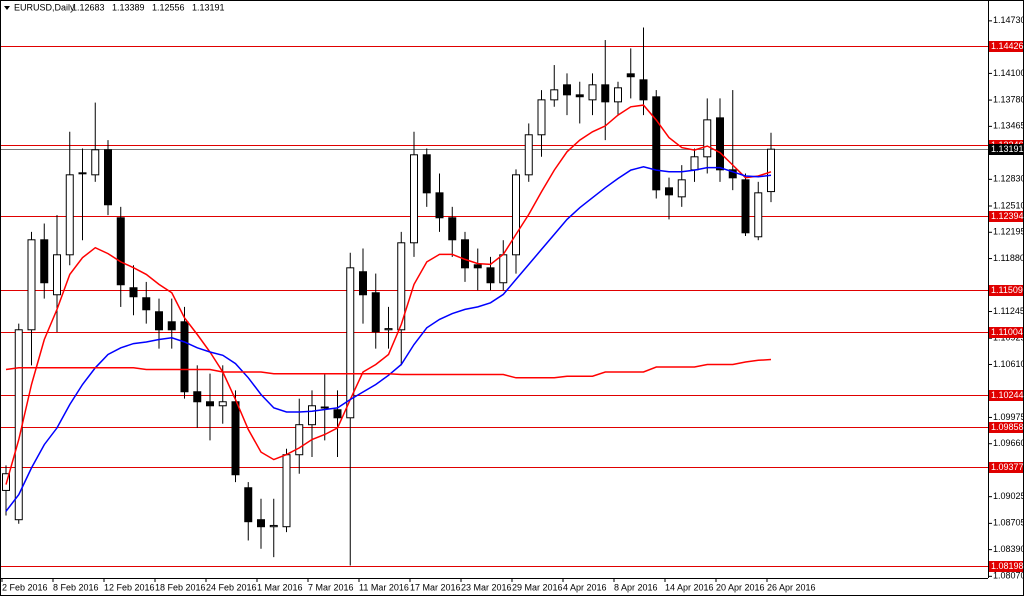 This screenshot has width=1024, height=596. What do you see at coordinates (76, 587) in the screenshot?
I see `x-tick-label: 8 Feb 2016` at bounding box center [76, 587].